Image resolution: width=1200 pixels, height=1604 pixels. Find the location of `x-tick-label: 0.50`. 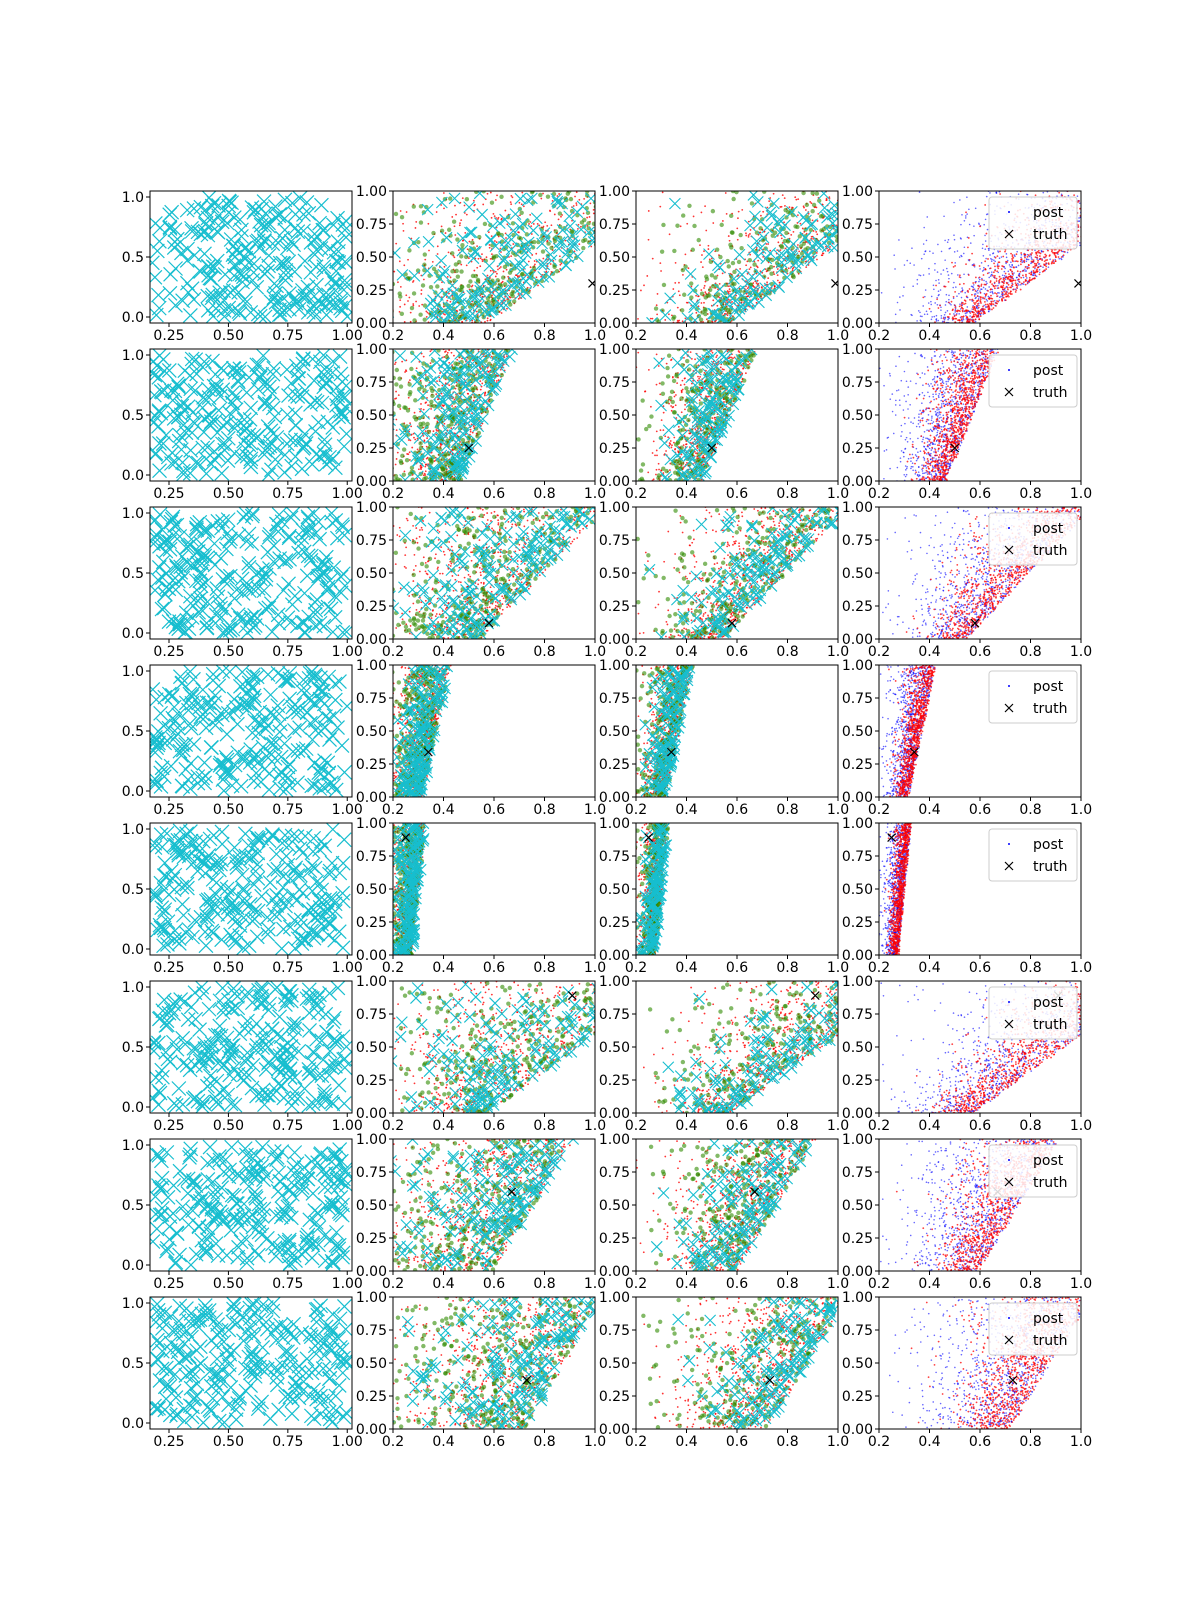

x-tick-label: 0.50 is located at coordinates (228, 336).